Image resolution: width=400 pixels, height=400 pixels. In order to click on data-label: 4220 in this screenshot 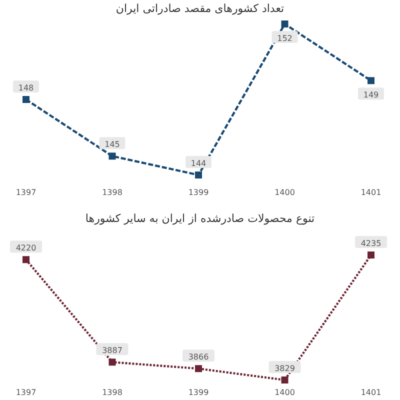, I will do `click(26, 248)`.